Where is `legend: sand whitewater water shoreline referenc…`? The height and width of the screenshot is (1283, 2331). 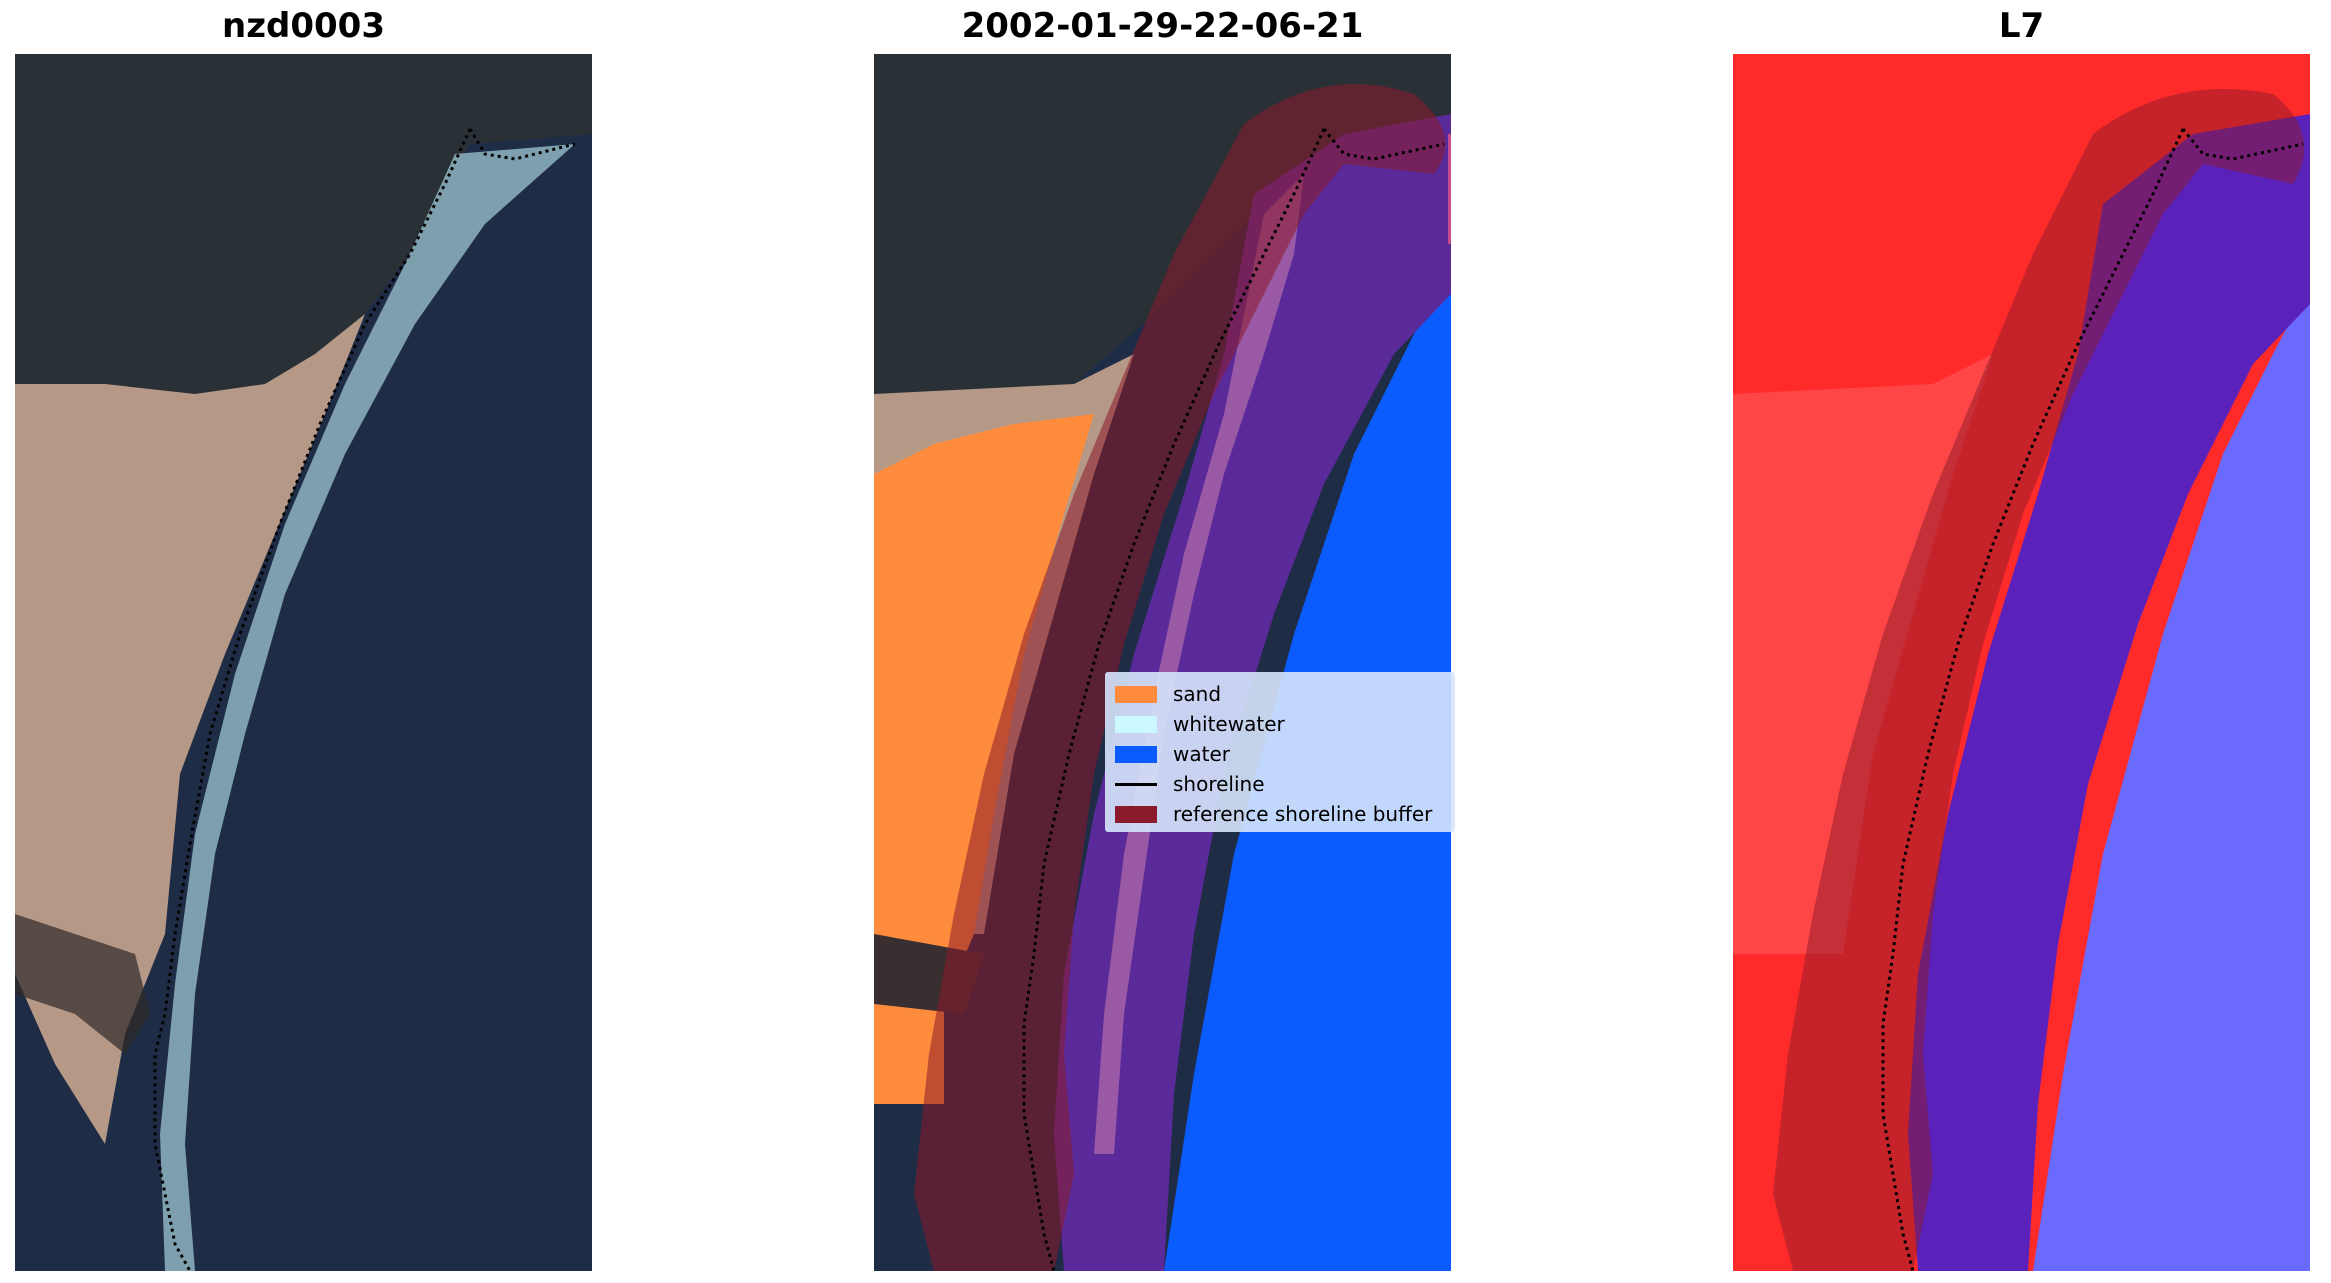 legend: sand whitewater water shoreline referenc… is located at coordinates (1280, 752).